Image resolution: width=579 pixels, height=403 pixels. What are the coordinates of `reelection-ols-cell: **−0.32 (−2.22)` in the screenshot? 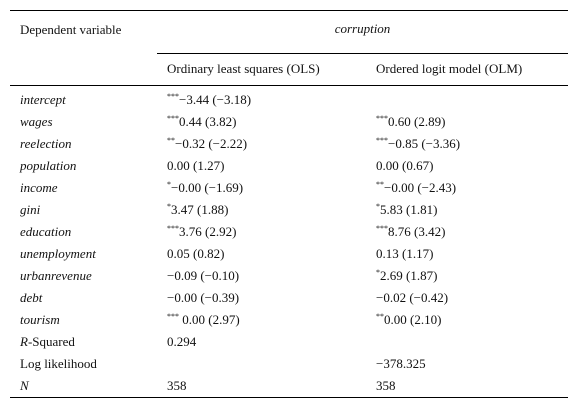 It's located at (261, 144).